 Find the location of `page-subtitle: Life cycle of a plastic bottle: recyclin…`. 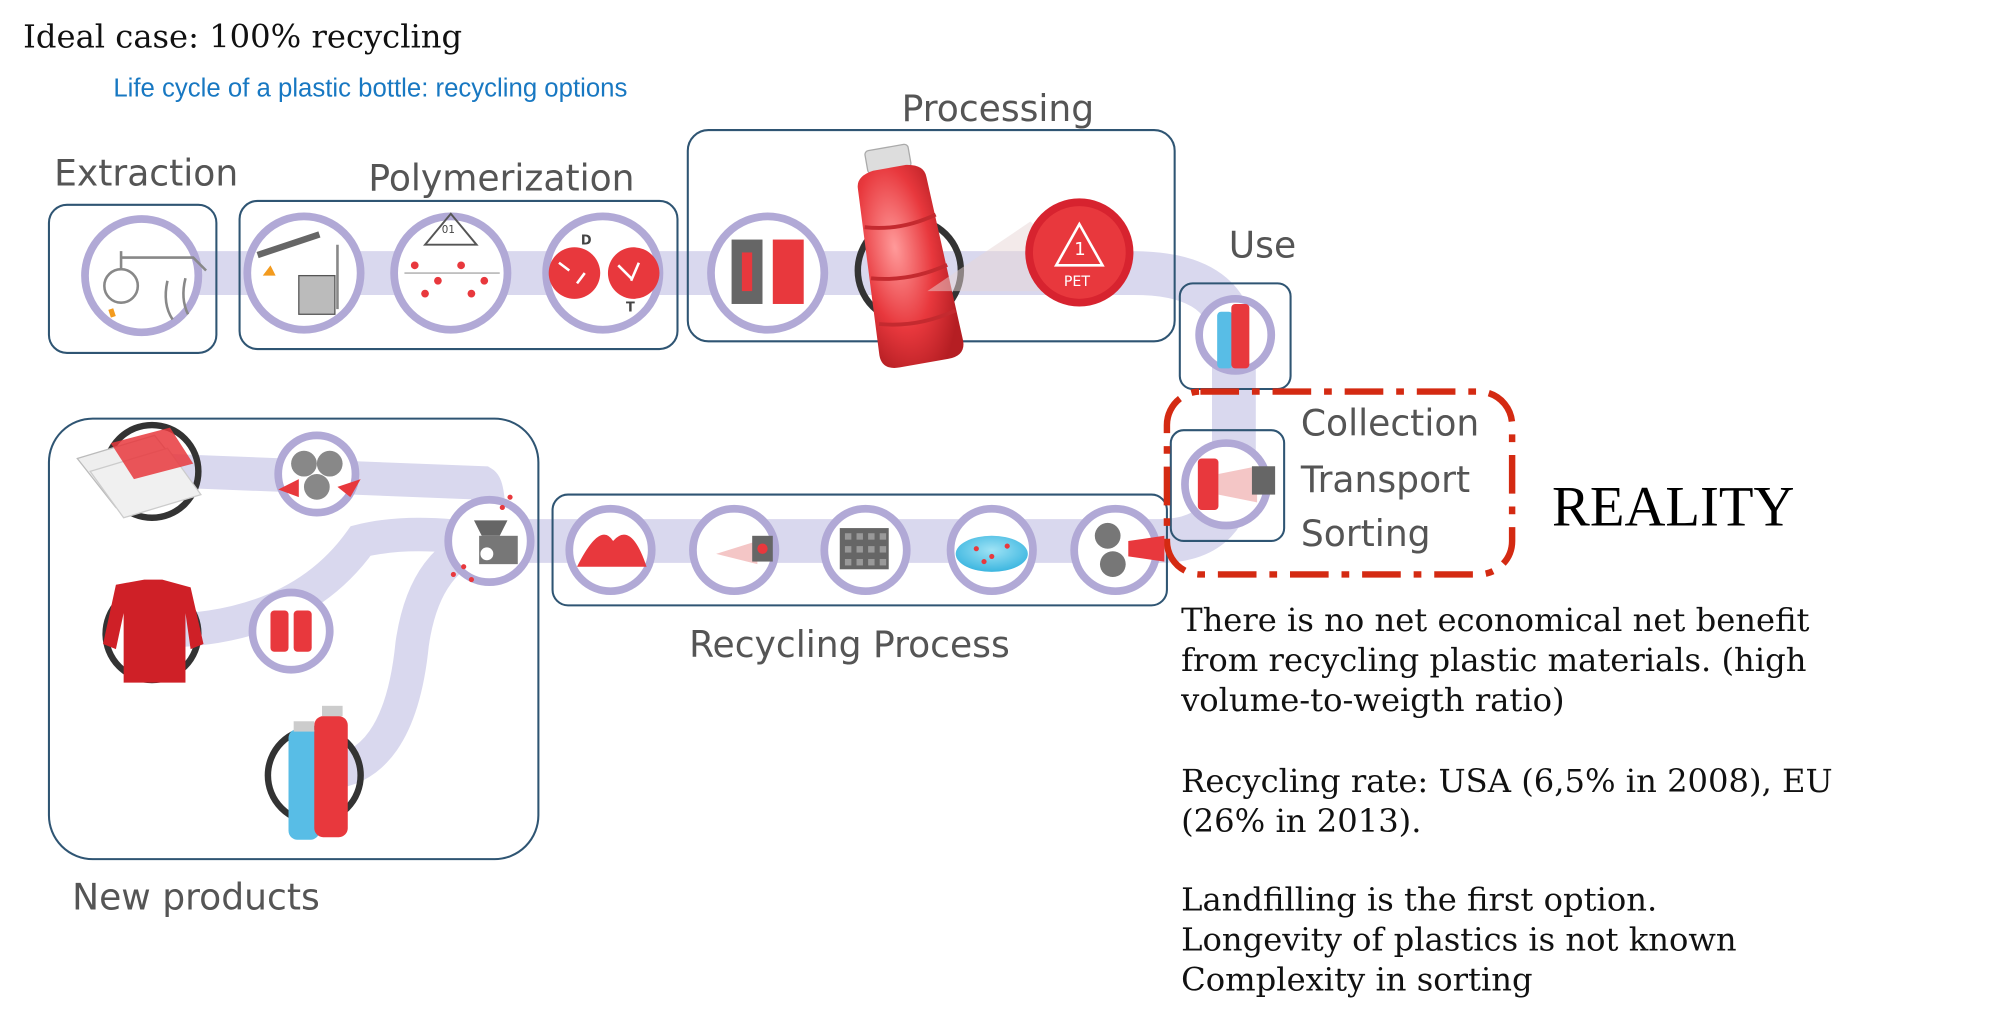

page-subtitle: Life cycle of a plastic bottle: recyclin… is located at coordinates (370, 89).